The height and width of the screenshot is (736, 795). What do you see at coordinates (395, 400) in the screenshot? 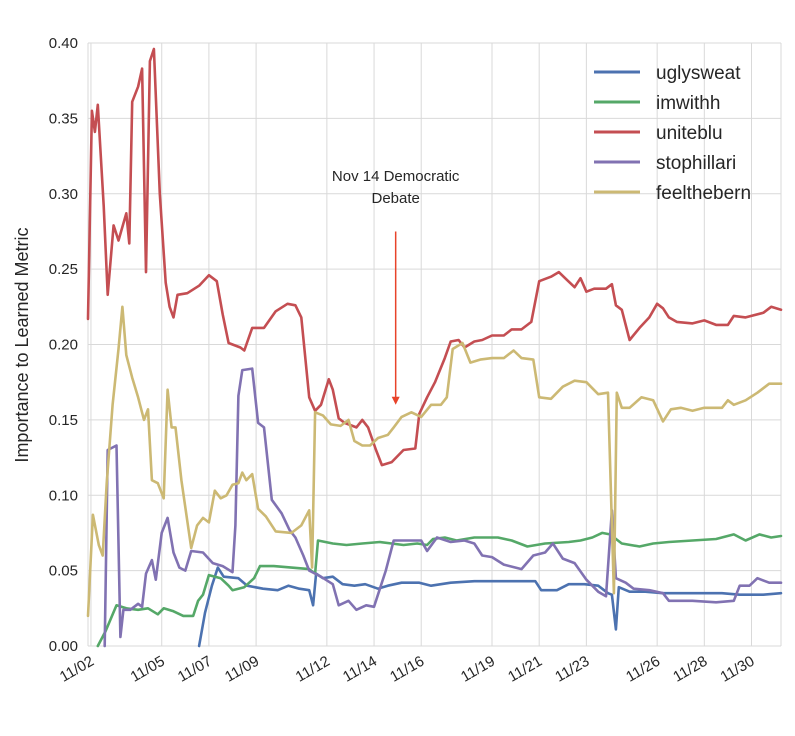
I see `annotation-arrow-head` at bounding box center [395, 400].